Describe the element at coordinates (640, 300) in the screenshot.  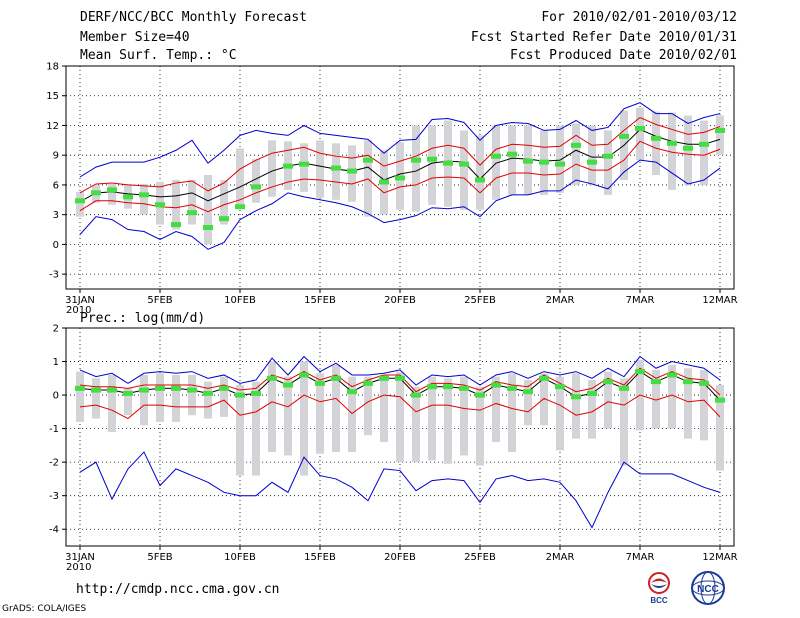
I see `temp-xtick-label: 7MAR` at that location.